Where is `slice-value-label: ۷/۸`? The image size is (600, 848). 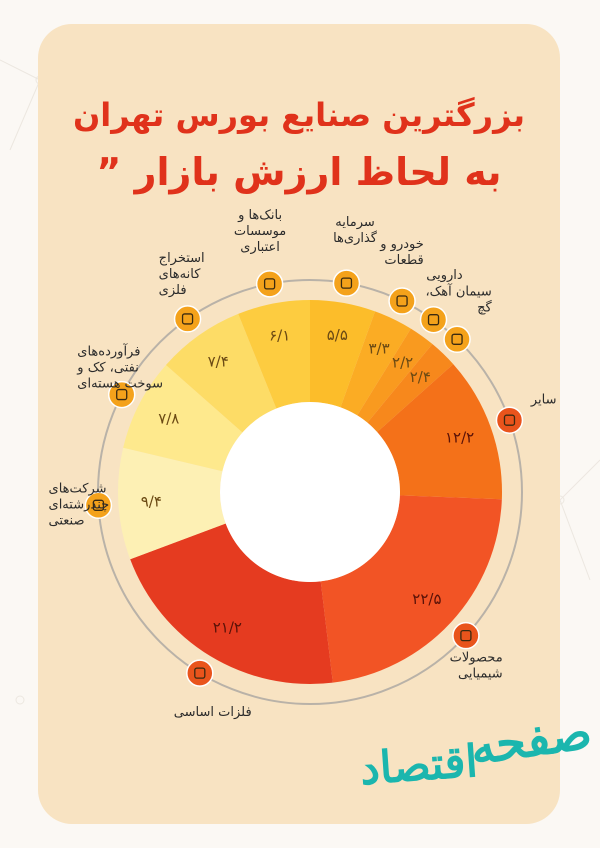
slice-value-label: ۷/۸ is located at coordinates (168, 418).